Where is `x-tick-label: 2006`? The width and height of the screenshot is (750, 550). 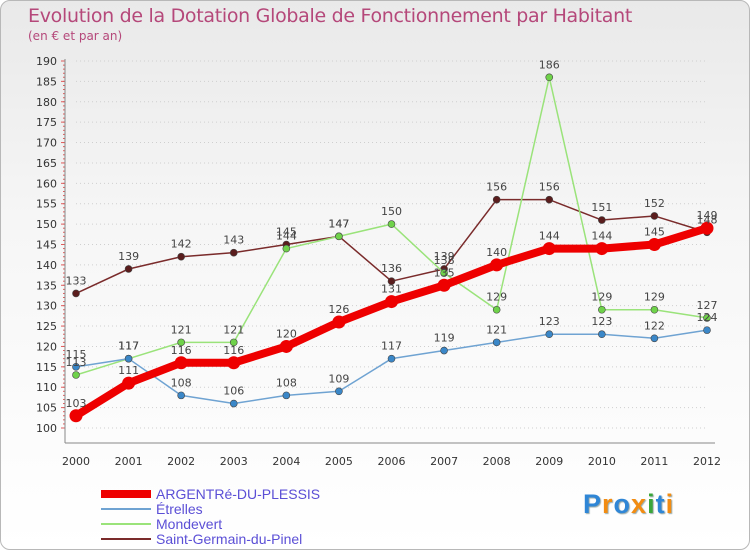
x-tick-label: 2006 is located at coordinates (392, 461).